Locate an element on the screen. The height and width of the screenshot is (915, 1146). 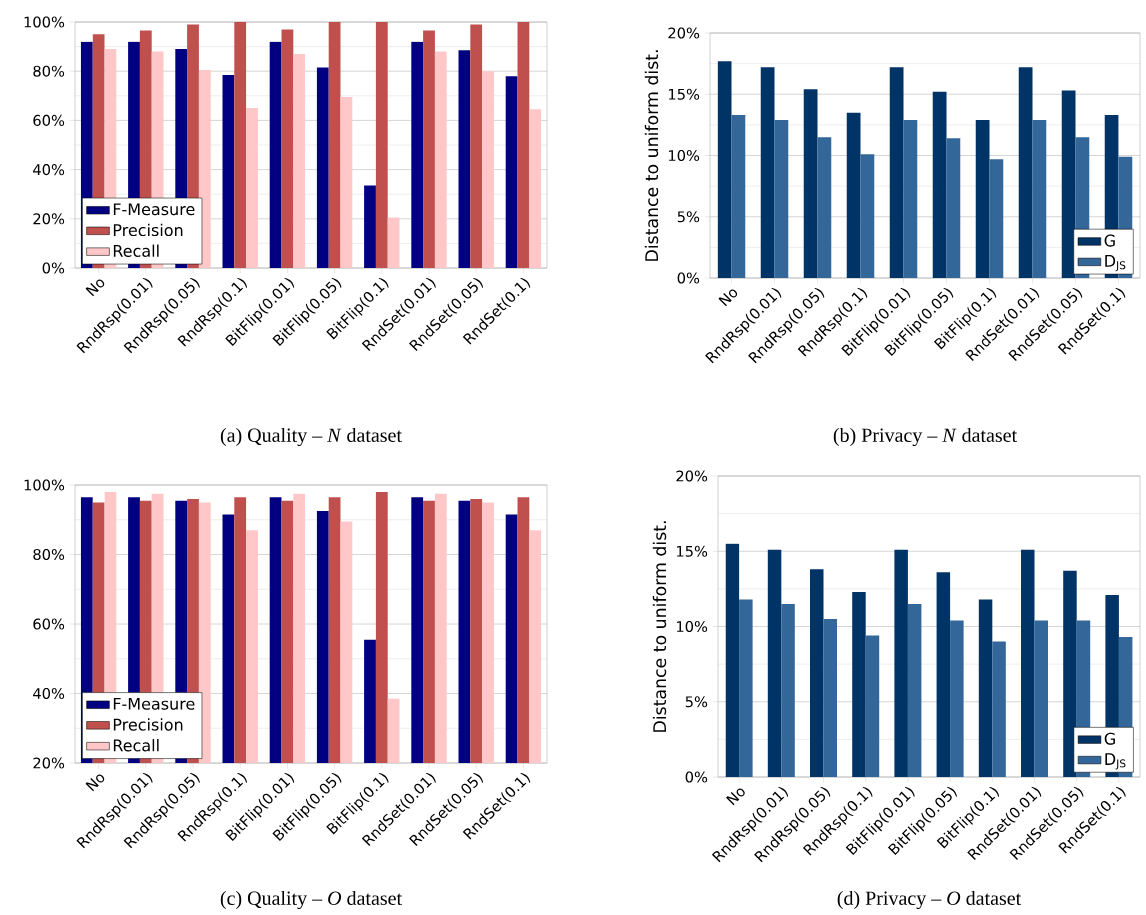
text: (a) Quality – N dataset is located at coordinates (311, 437).